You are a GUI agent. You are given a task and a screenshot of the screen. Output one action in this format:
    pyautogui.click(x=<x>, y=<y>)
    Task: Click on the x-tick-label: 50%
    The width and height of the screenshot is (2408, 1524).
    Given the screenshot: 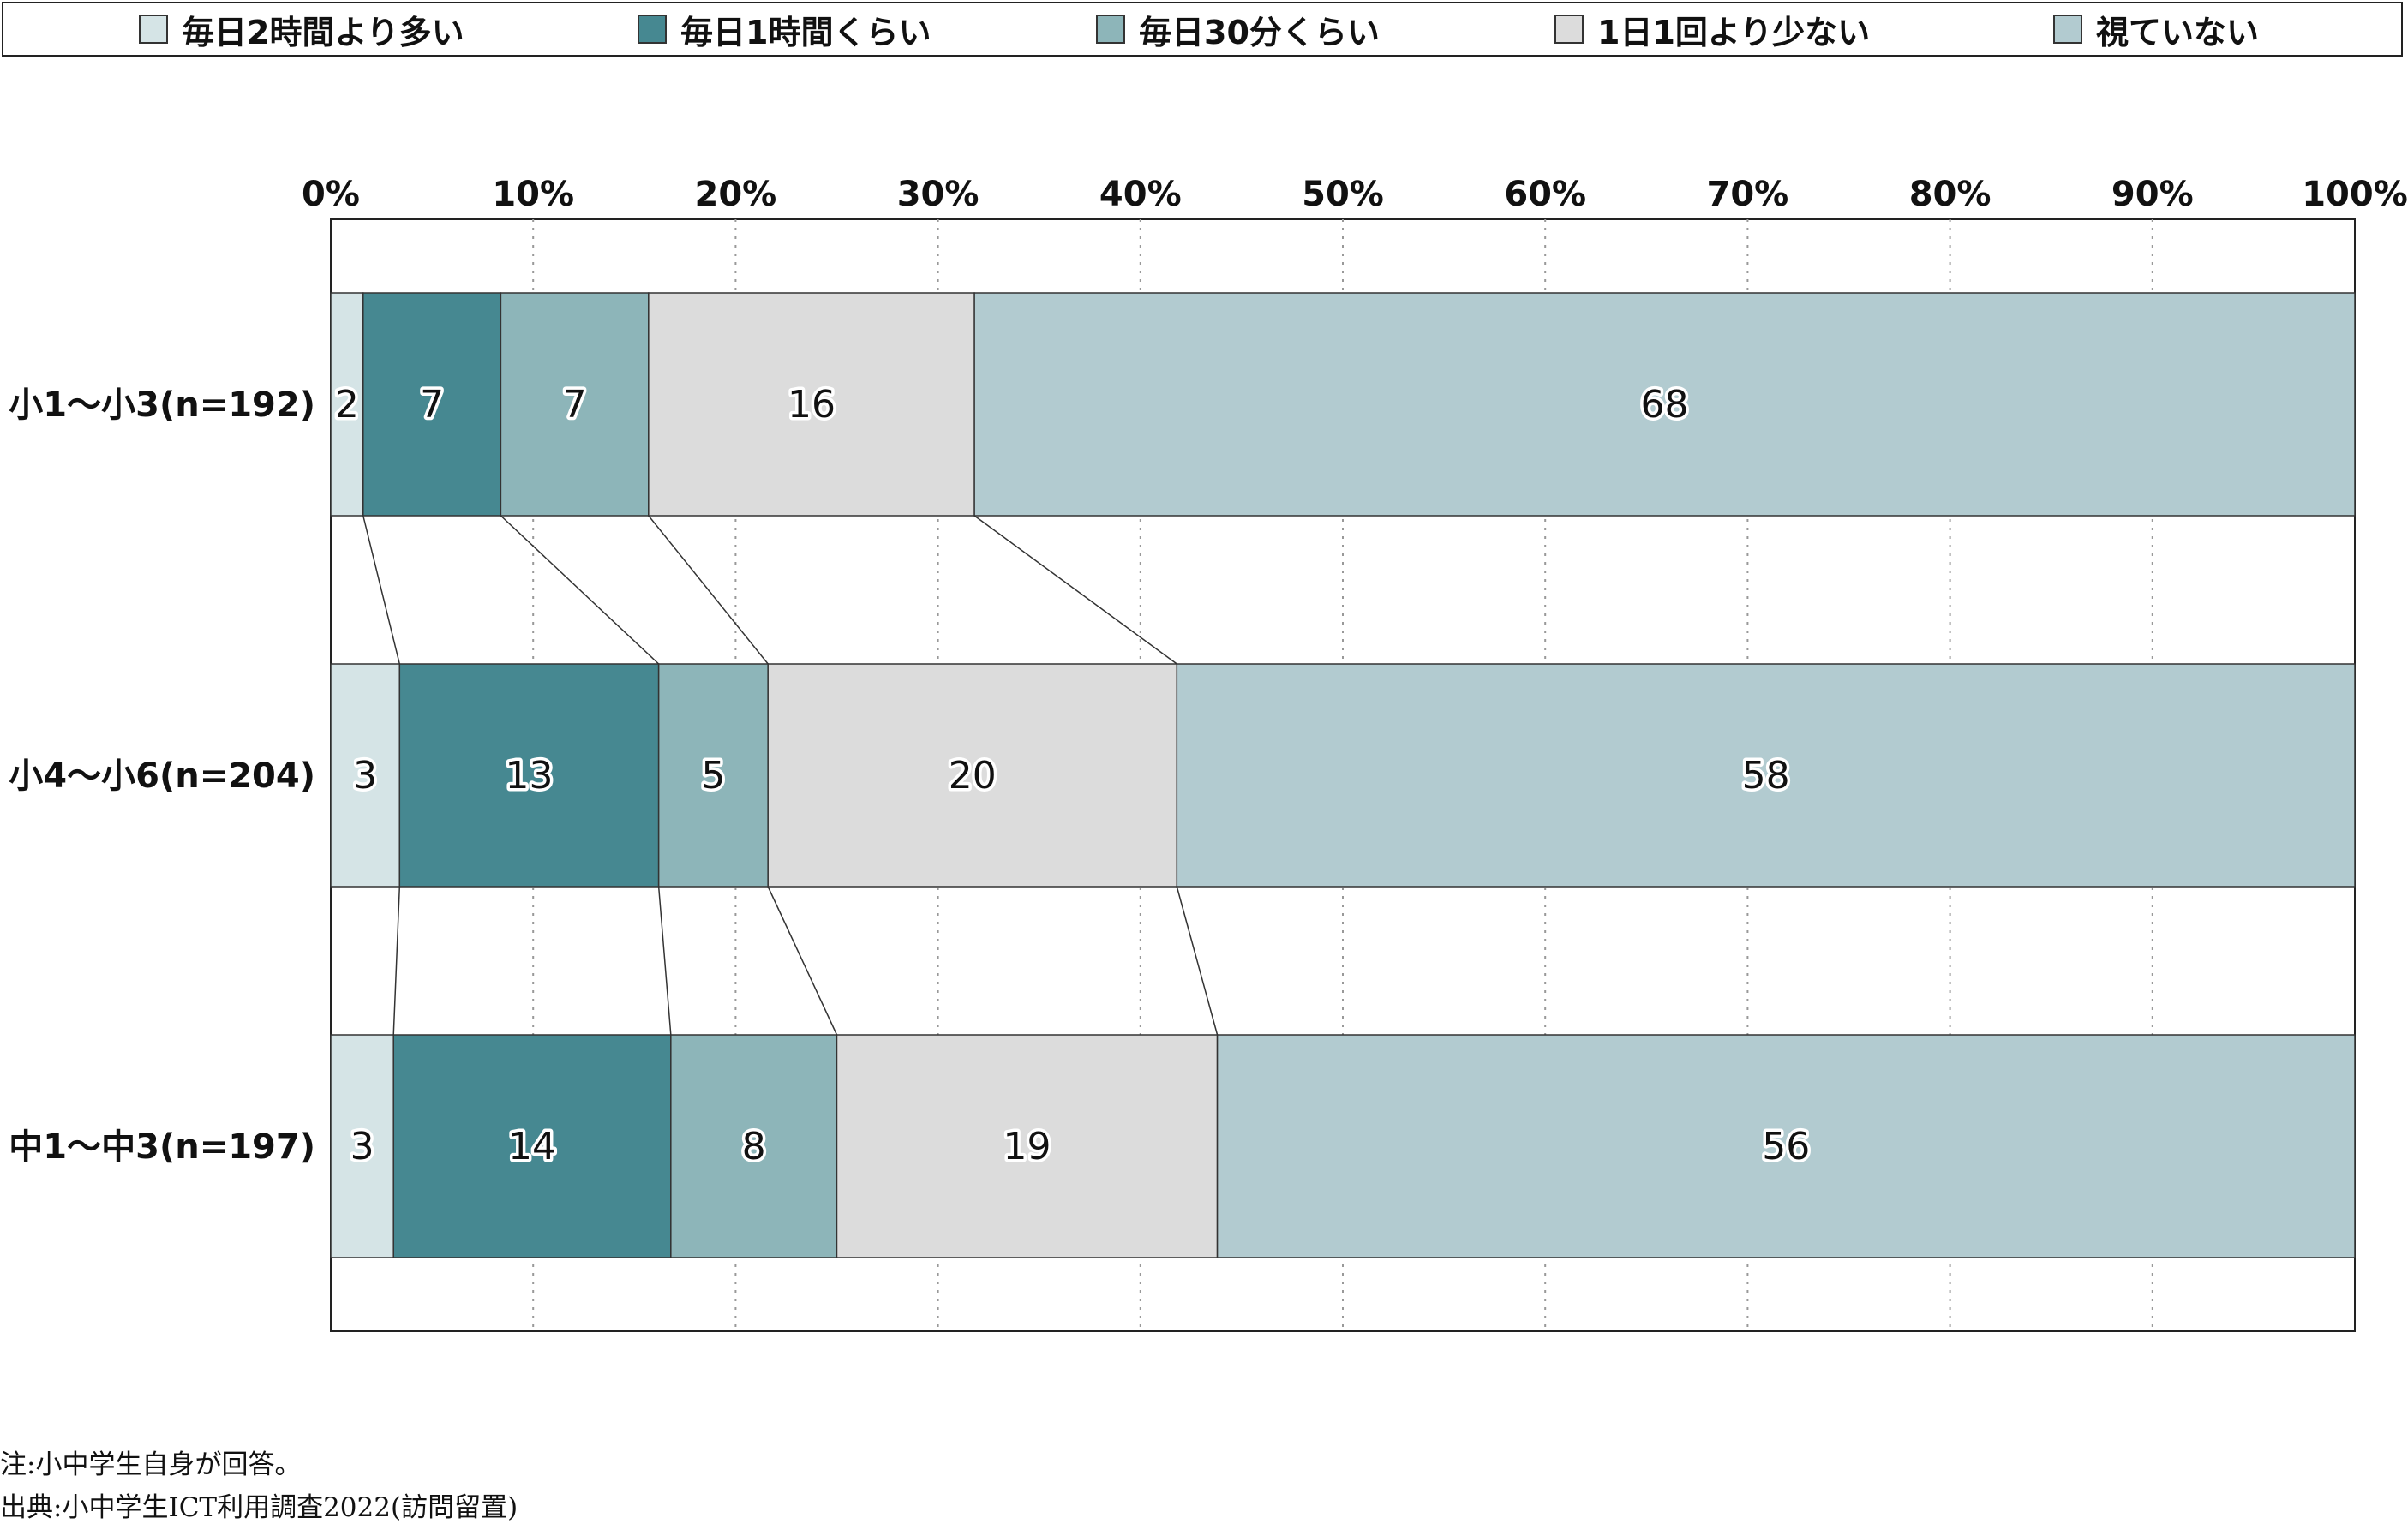 What is the action you would take?
    pyautogui.click(x=1343, y=194)
    